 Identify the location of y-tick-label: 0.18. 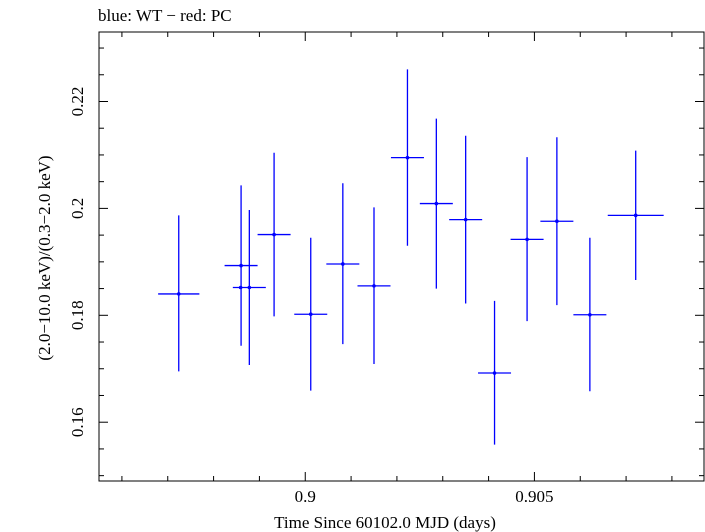
(77, 315).